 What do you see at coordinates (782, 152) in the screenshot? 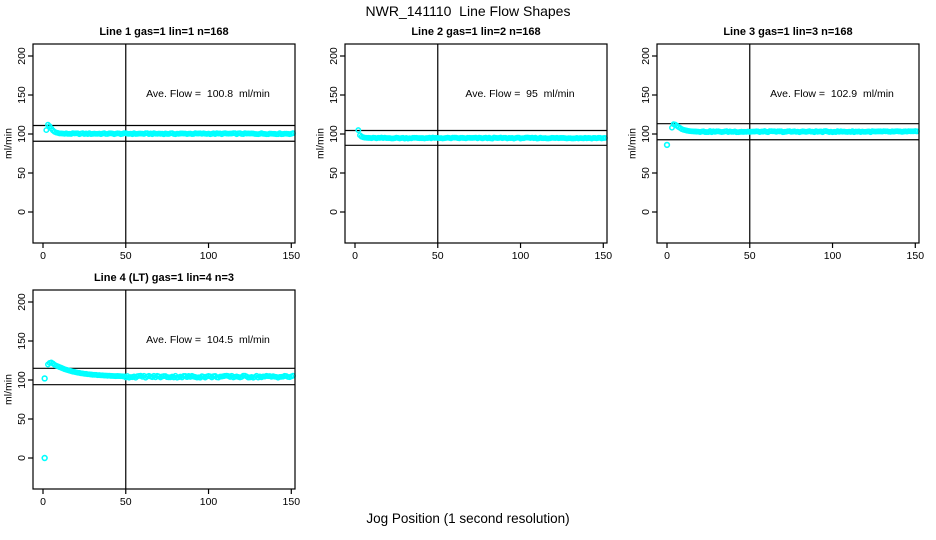
I see `line-3-plot-canvas: 0 50 100 150 0 50 100 150 200` at bounding box center [782, 152].